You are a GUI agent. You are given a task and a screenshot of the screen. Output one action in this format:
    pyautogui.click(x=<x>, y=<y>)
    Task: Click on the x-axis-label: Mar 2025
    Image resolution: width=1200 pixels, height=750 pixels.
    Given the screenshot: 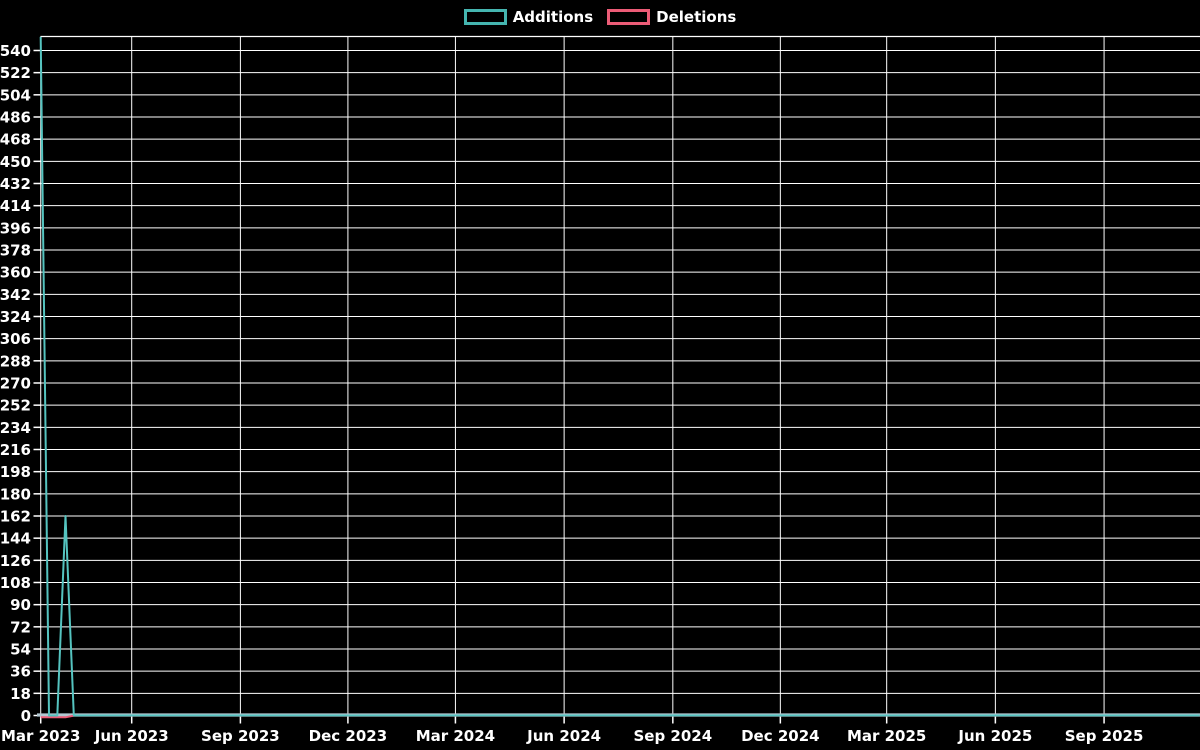 What is the action you would take?
    pyautogui.click(x=886, y=736)
    